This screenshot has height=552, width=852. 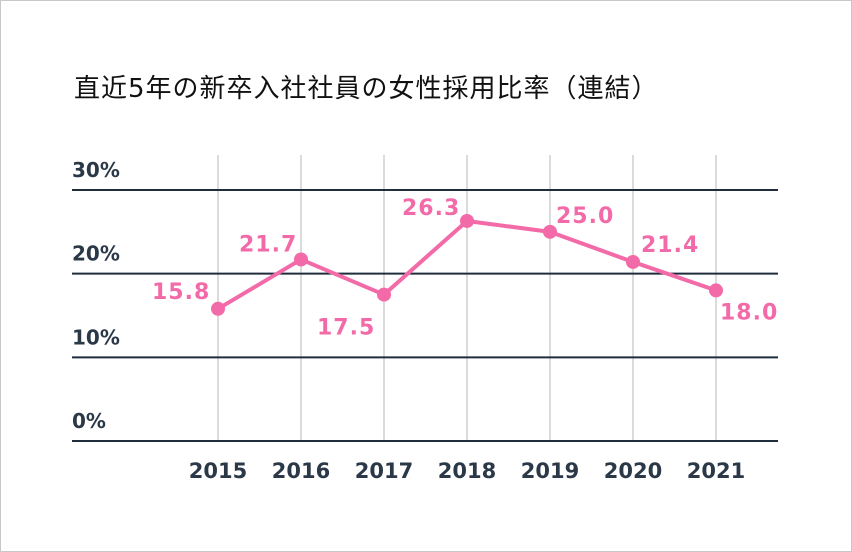 What do you see at coordinates (749, 312) in the screenshot?
I see `data-label: 18.0` at bounding box center [749, 312].